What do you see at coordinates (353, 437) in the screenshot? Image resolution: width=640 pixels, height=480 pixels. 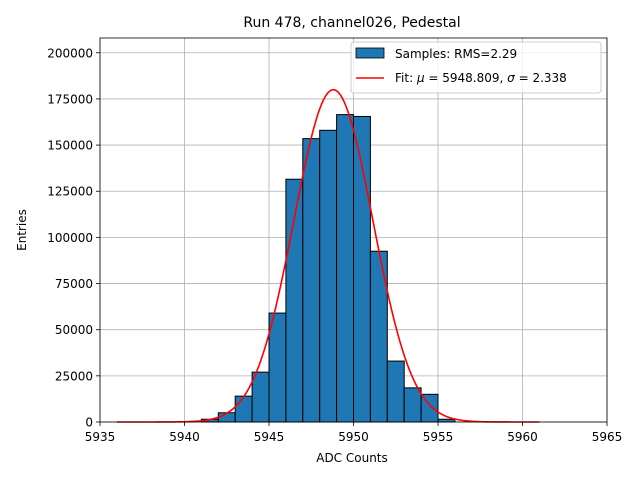 I see `x-tick-label: 5950` at bounding box center [353, 437].